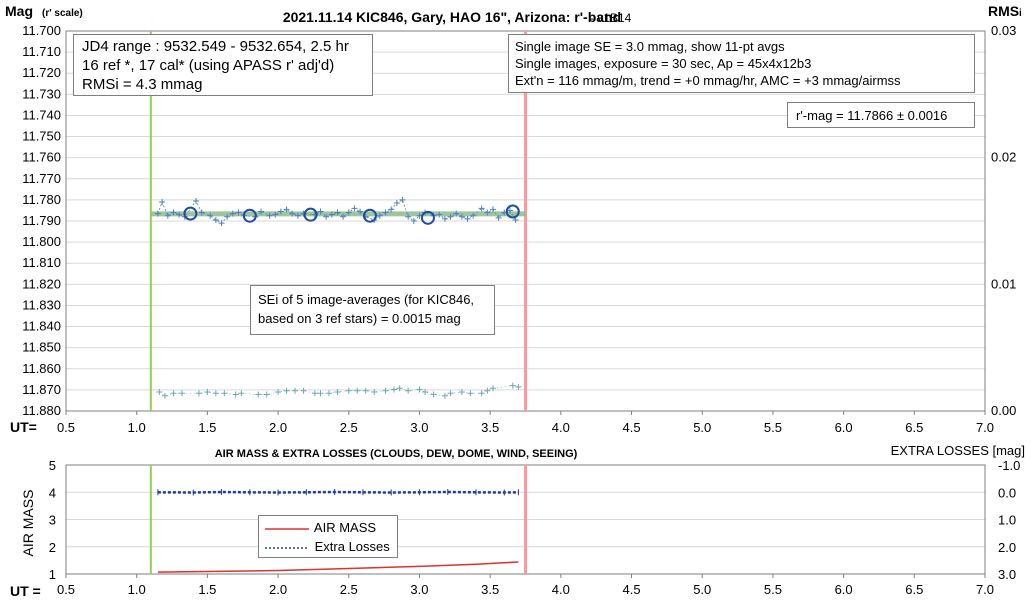 This screenshot has height=601, width=1034. Describe the element at coordinates (366, 299) in the screenshot. I see `sei-box-line-1: SEi of 5 image-averages (for KIC846,` at that location.